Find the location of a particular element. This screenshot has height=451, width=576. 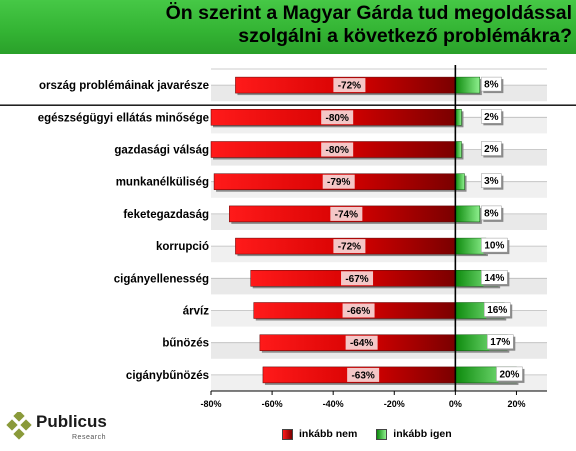

logo-subtext: Research is located at coordinates (89, 437).